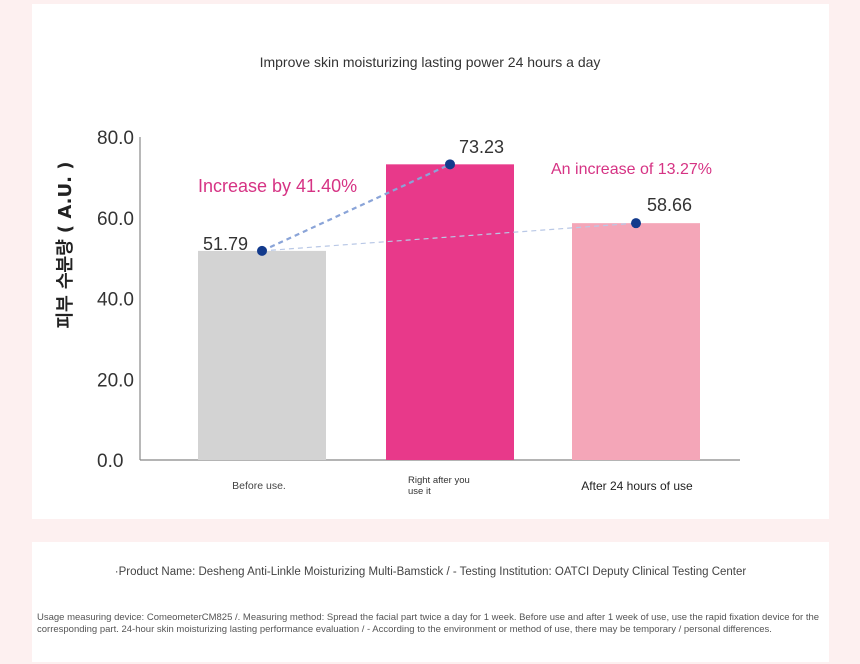 This screenshot has height=664, width=860. I want to click on y-axis-label: 피부 수분량 ( A.U. ), so click(65, 245).